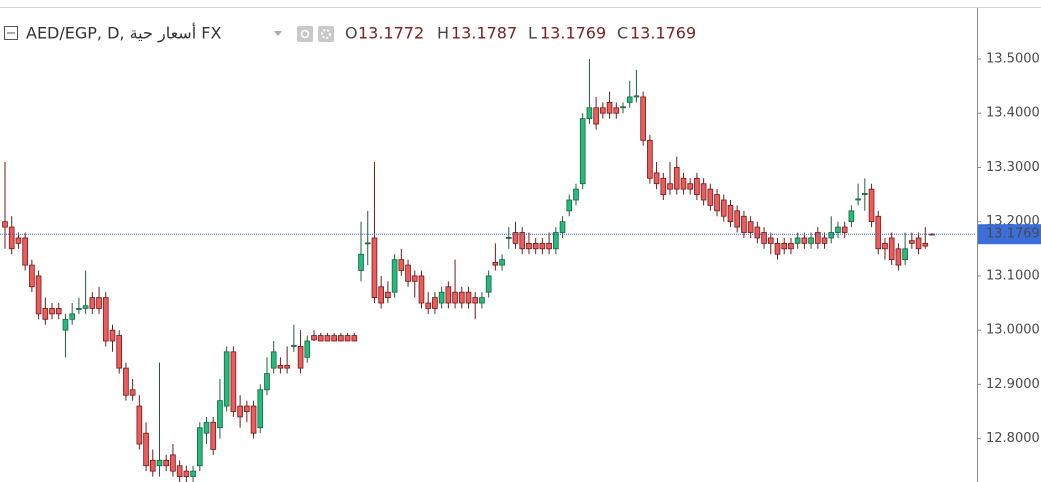 The image size is (1041, 482). What do you see at coordinates (1013, 438) in the screenshot?
I see `y-tick-label: 12.8000` at bounding box center [1013, 438].